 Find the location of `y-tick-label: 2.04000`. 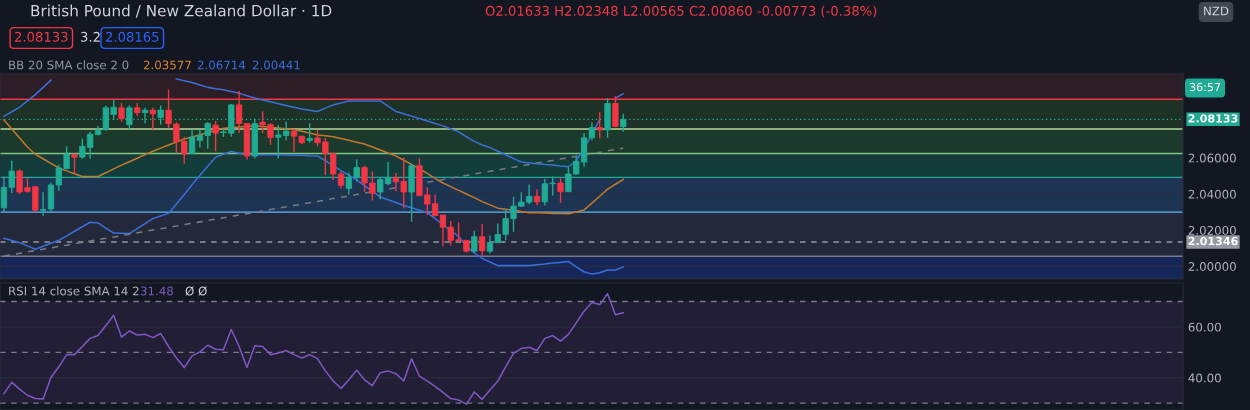

y-tick-label: 2.04000 is located at coordinates (1212, 194).